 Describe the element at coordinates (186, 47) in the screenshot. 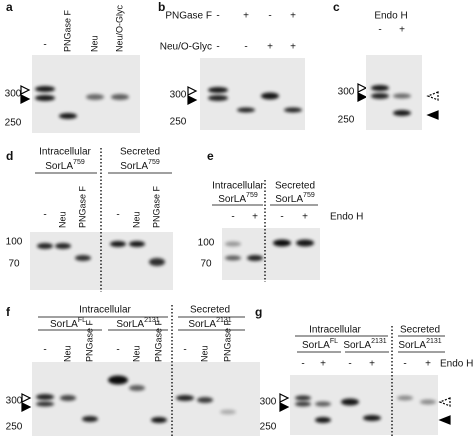

I see `treatment-label: Neu/O-Glyc` at that location.